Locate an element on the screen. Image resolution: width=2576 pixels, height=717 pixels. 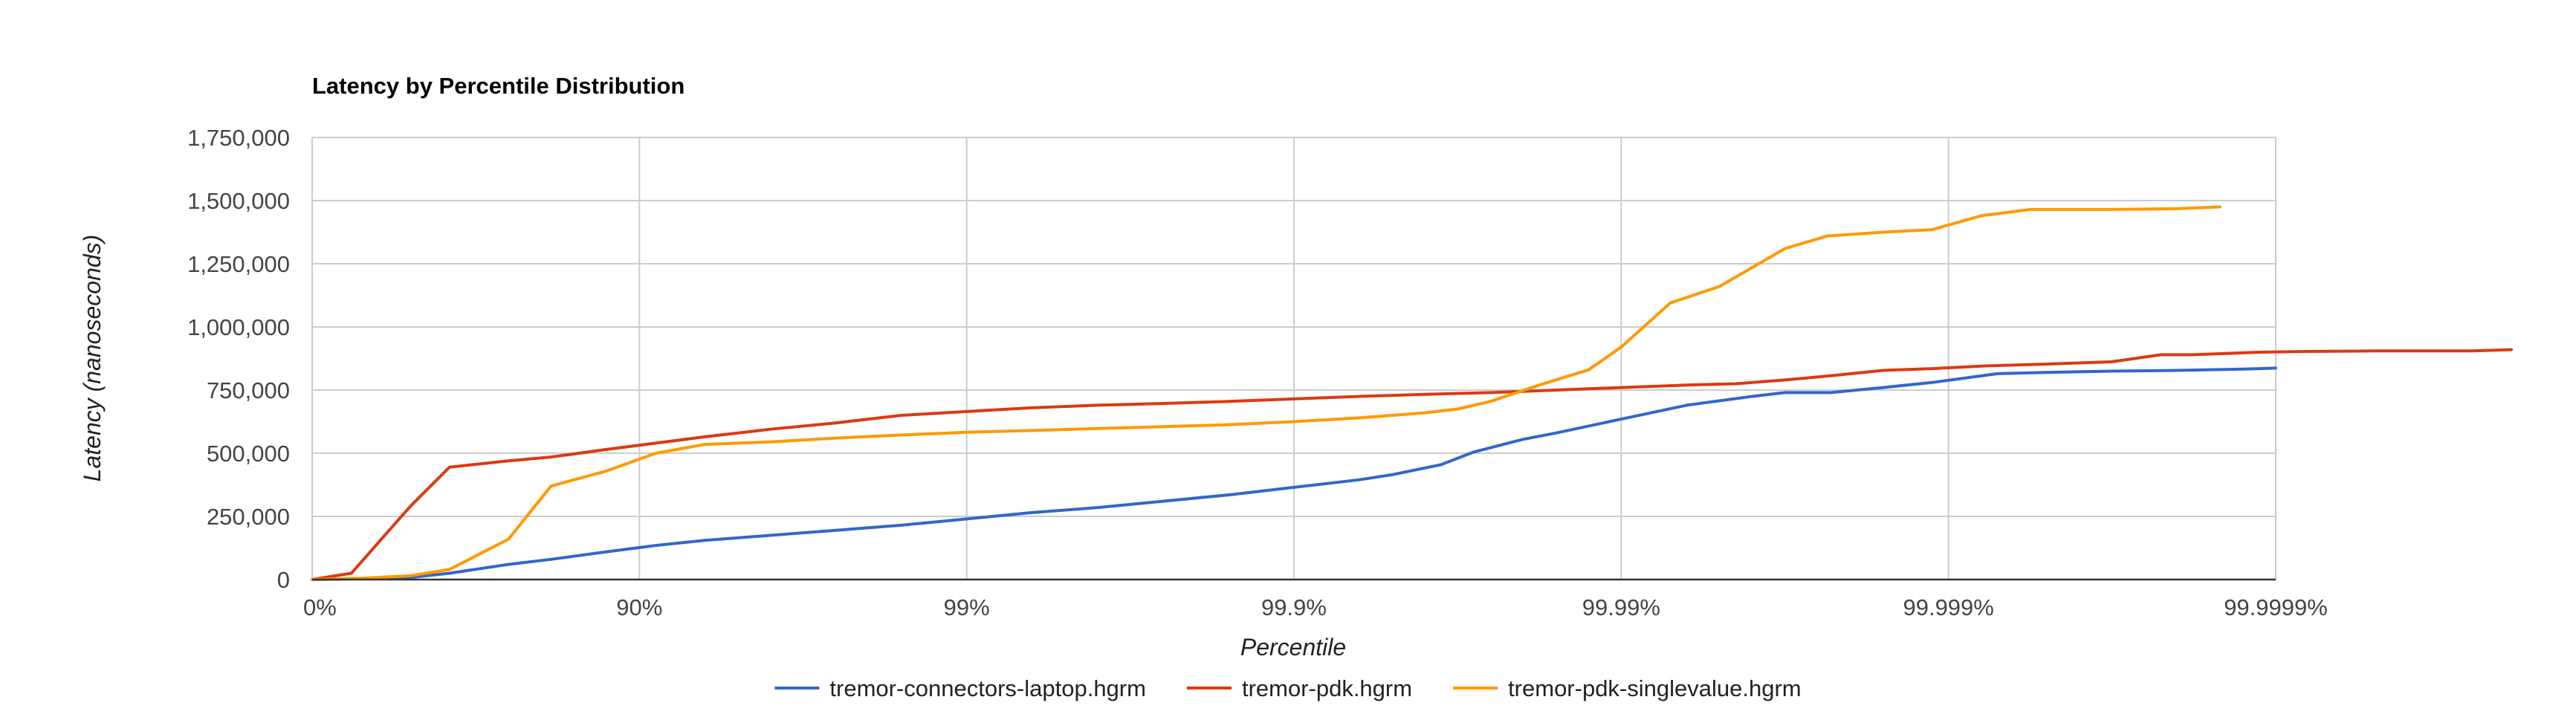
x-tick-label: 99% is located at coordinates (967, 607).